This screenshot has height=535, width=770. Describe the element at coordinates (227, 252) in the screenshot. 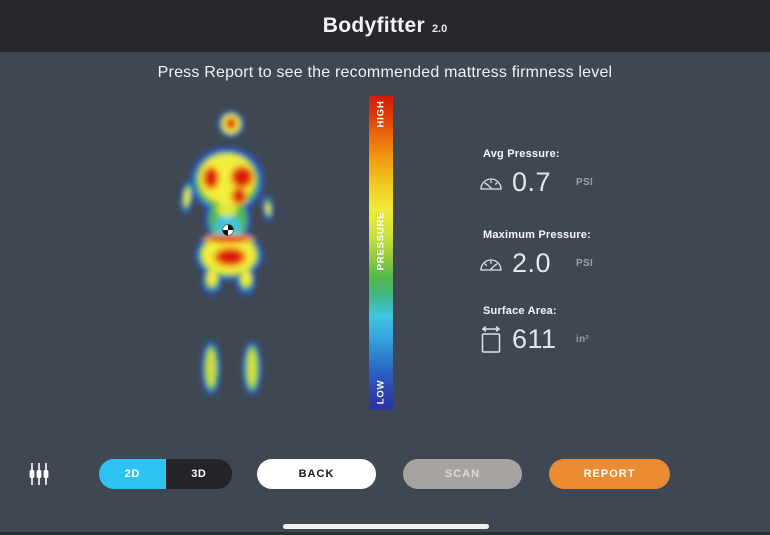

I see `pressure-heatmap` at that location.